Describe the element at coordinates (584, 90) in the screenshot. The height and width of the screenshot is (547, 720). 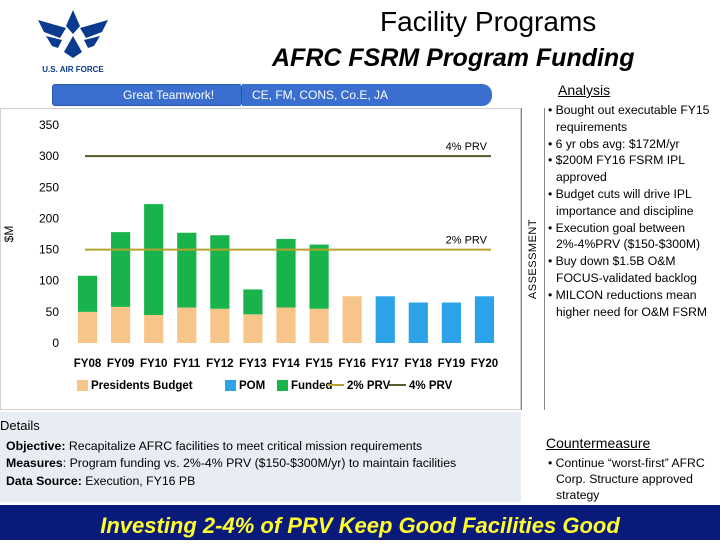
I see `analysis-heading: Analysis` at that location.